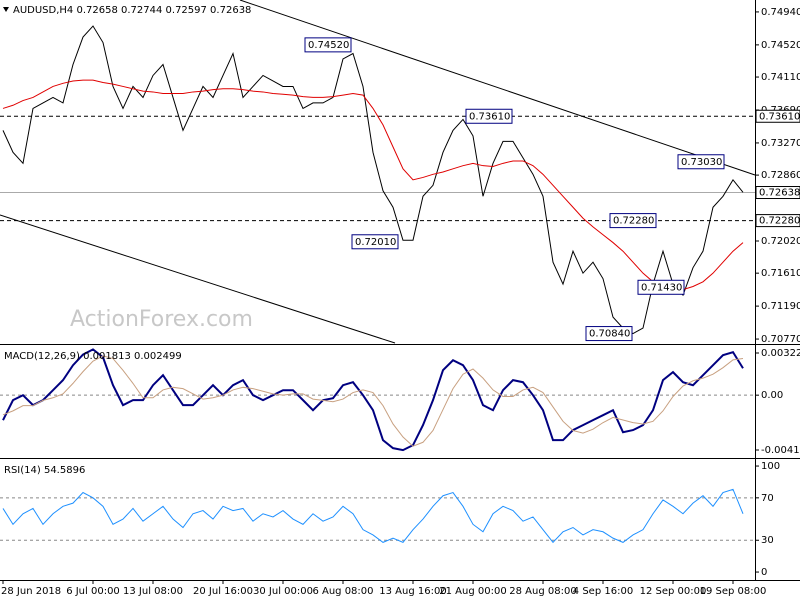 The image size is (800, 600). What do you see at coordinates (153, 591) in the screenshot?
I see `x-tick-label: 13 Jul 08:00` at bounding box center [153, 591].